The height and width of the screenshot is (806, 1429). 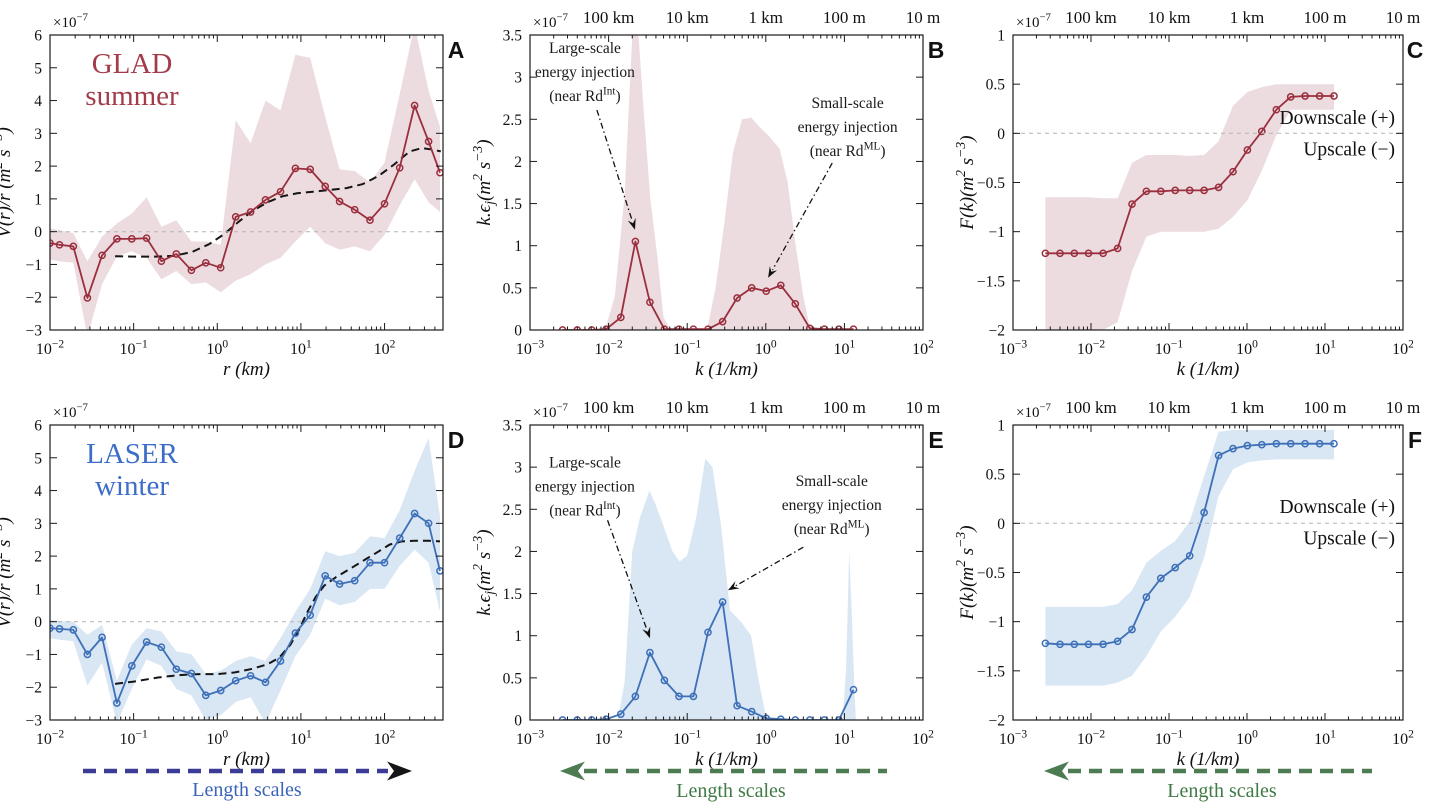 What do you see at coordinates (247, 790) in the screenshot?
I see `length-scales-label-left: Length scales` at bounding box center [247, 790].